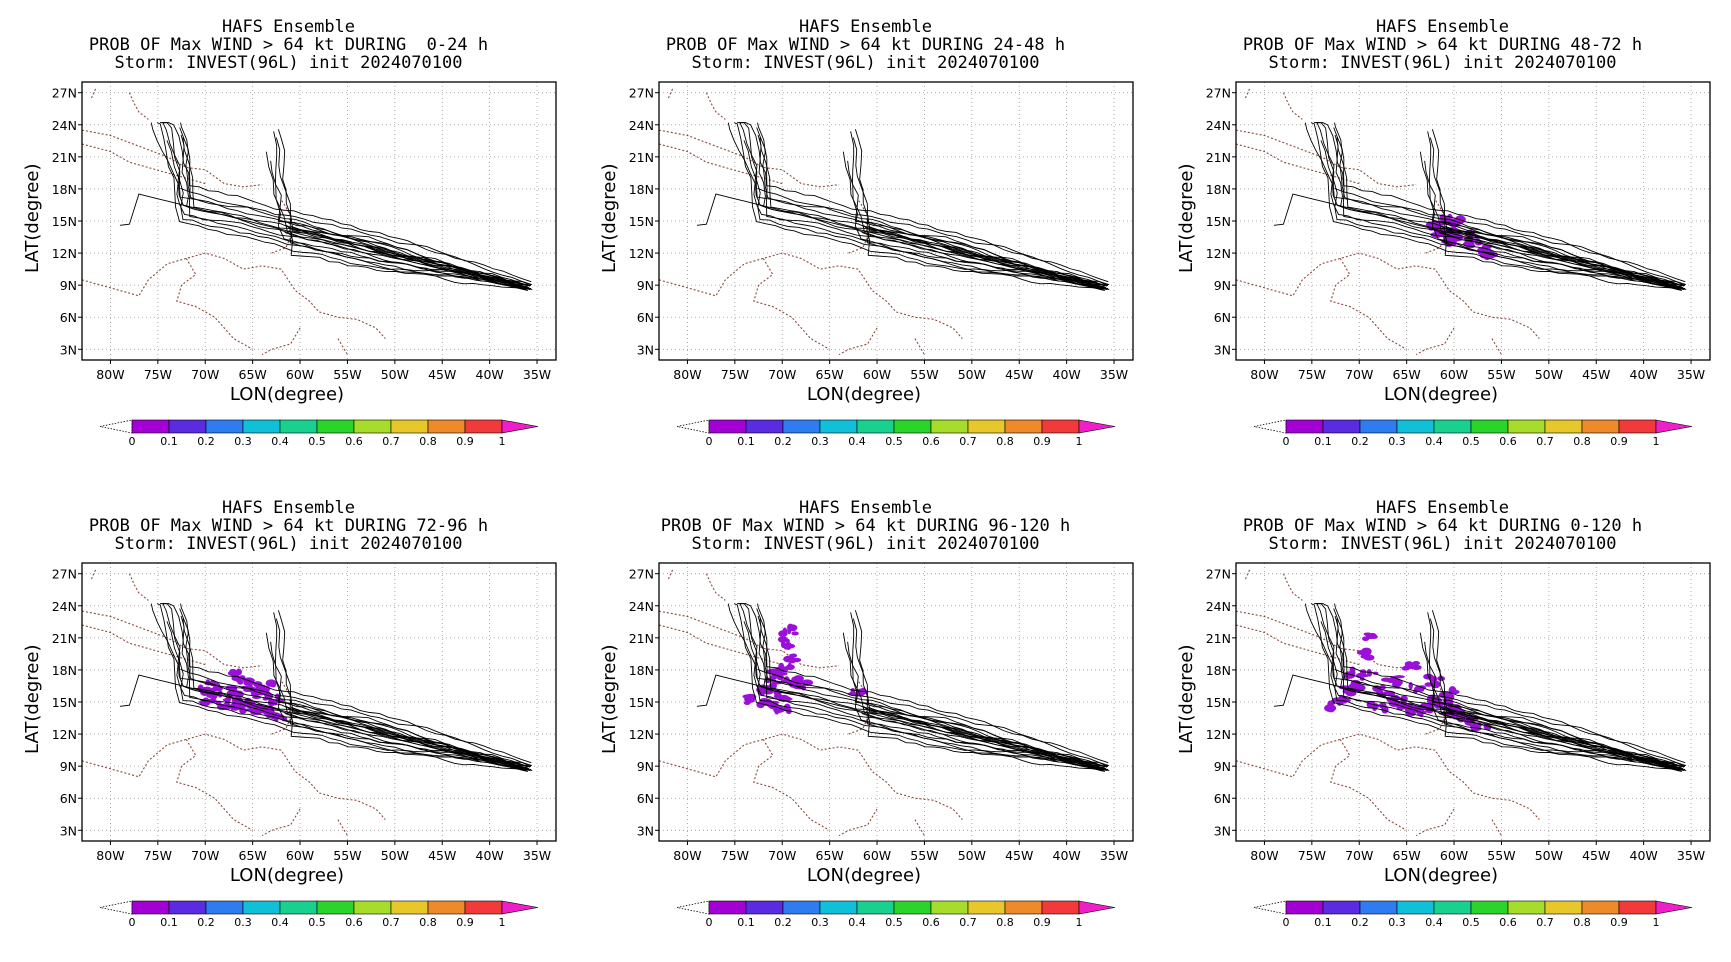  Describe the element at coordinates (288, 45) in the screenshot. I see `chart-title-line: PROB OF Max WIND > 64 kt DURING 0-24 h` at that location.